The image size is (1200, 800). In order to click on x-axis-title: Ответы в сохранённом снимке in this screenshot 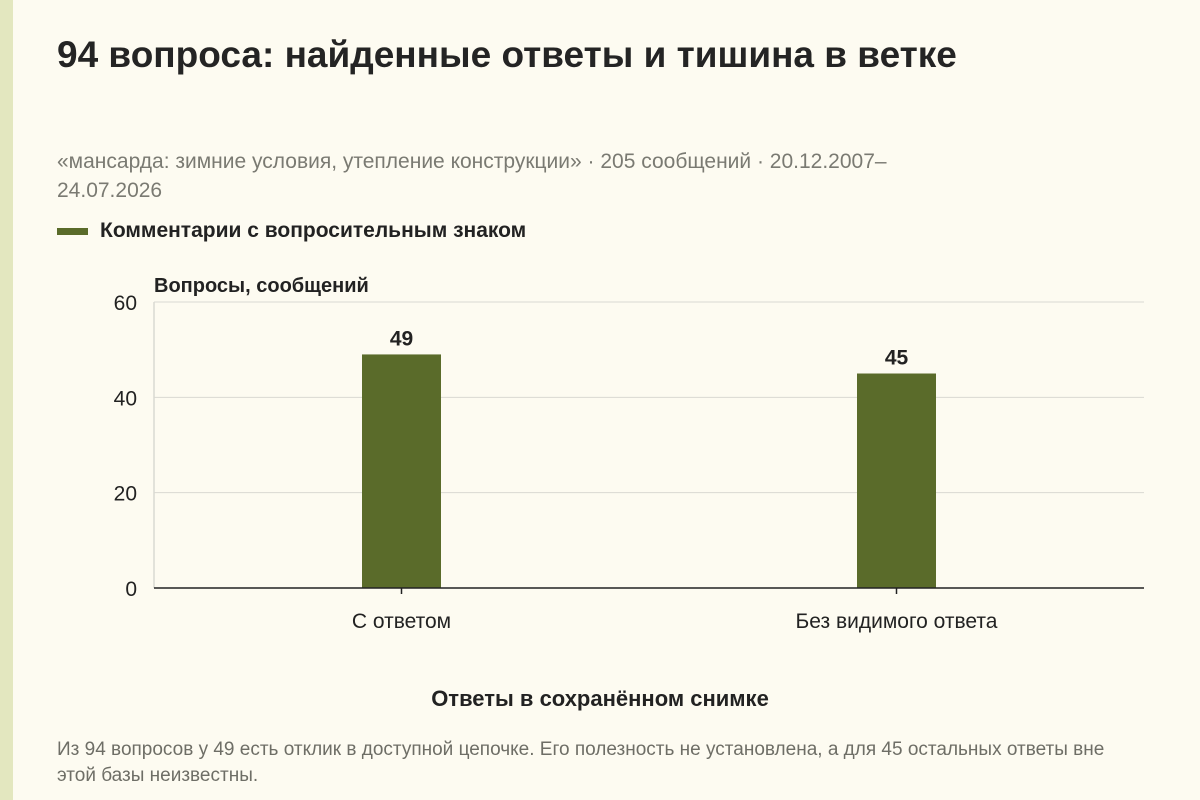, I will do `click(600, 698)`.